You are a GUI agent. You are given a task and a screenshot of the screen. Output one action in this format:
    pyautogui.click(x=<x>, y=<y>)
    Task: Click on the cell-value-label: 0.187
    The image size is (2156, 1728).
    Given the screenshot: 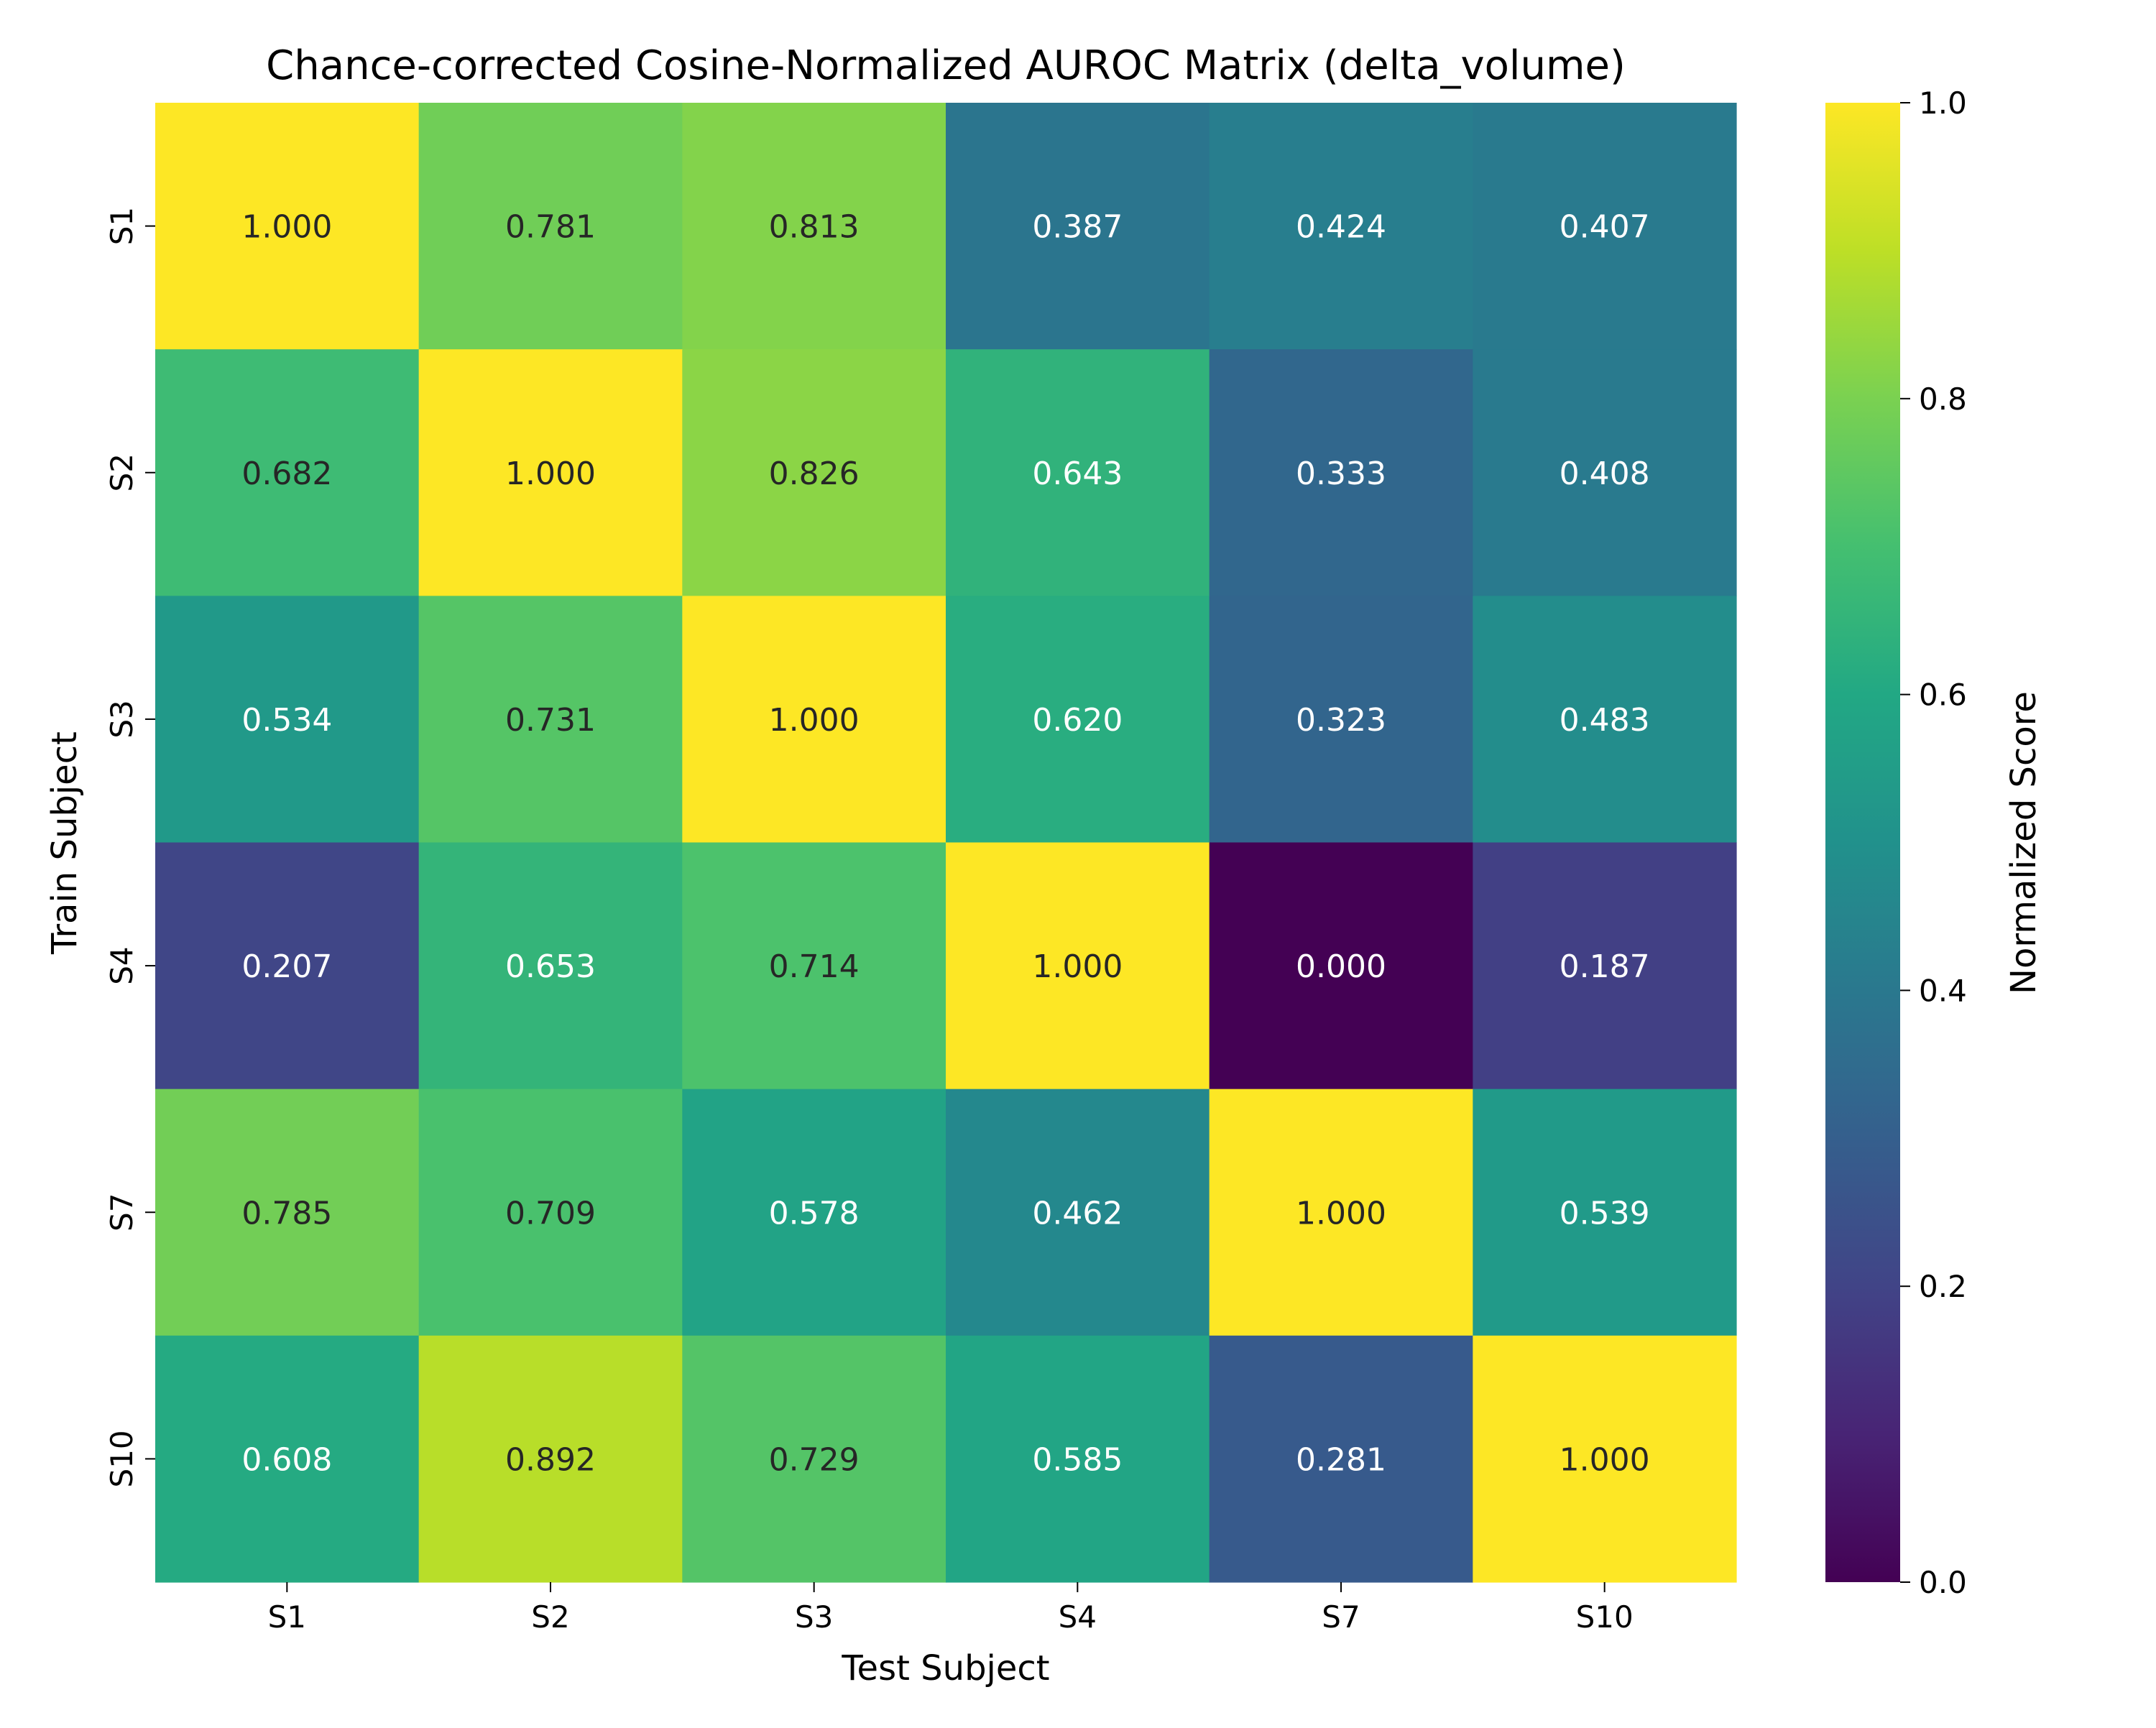 What is the action you would take?
    pyautogui.click(x=1605, y=967)
    